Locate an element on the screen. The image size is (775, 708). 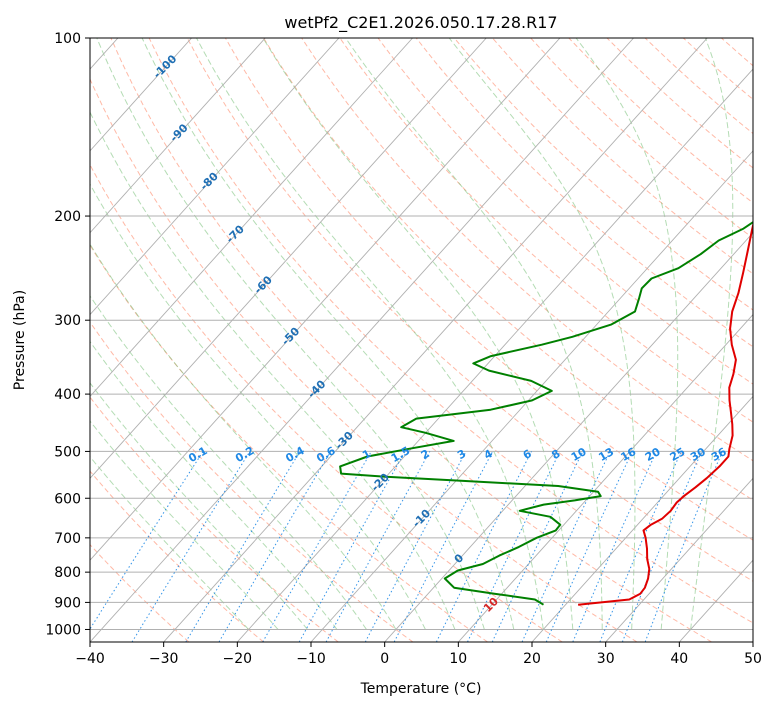
y-tick-label: 800 is located at coordinates (67, 573).